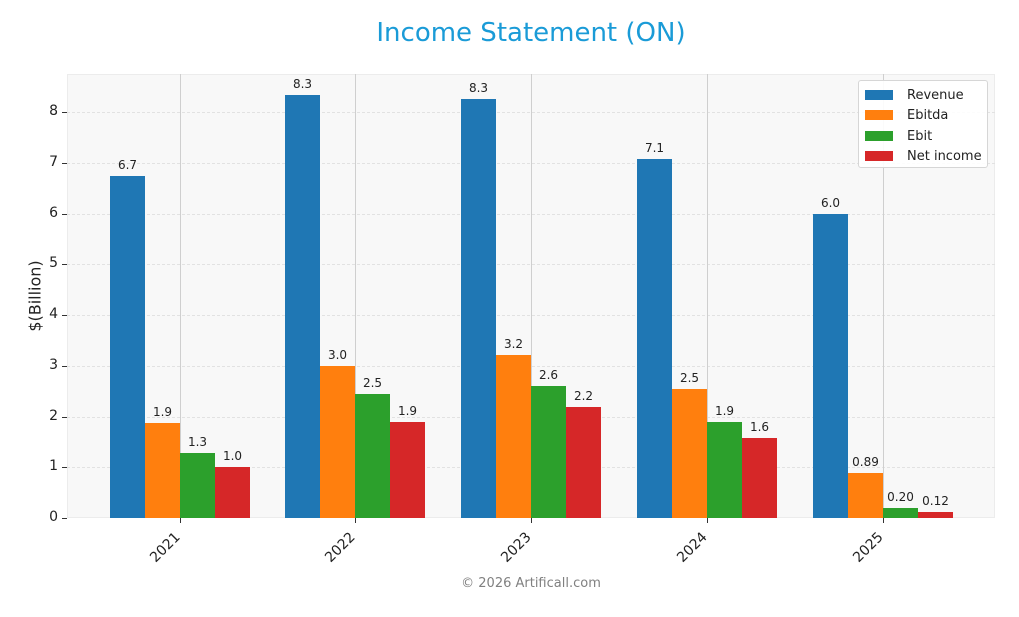 The width and height of the screenshot is (1019, 617). I want to click on bar-value-label: 1.6, so click(759, 427).